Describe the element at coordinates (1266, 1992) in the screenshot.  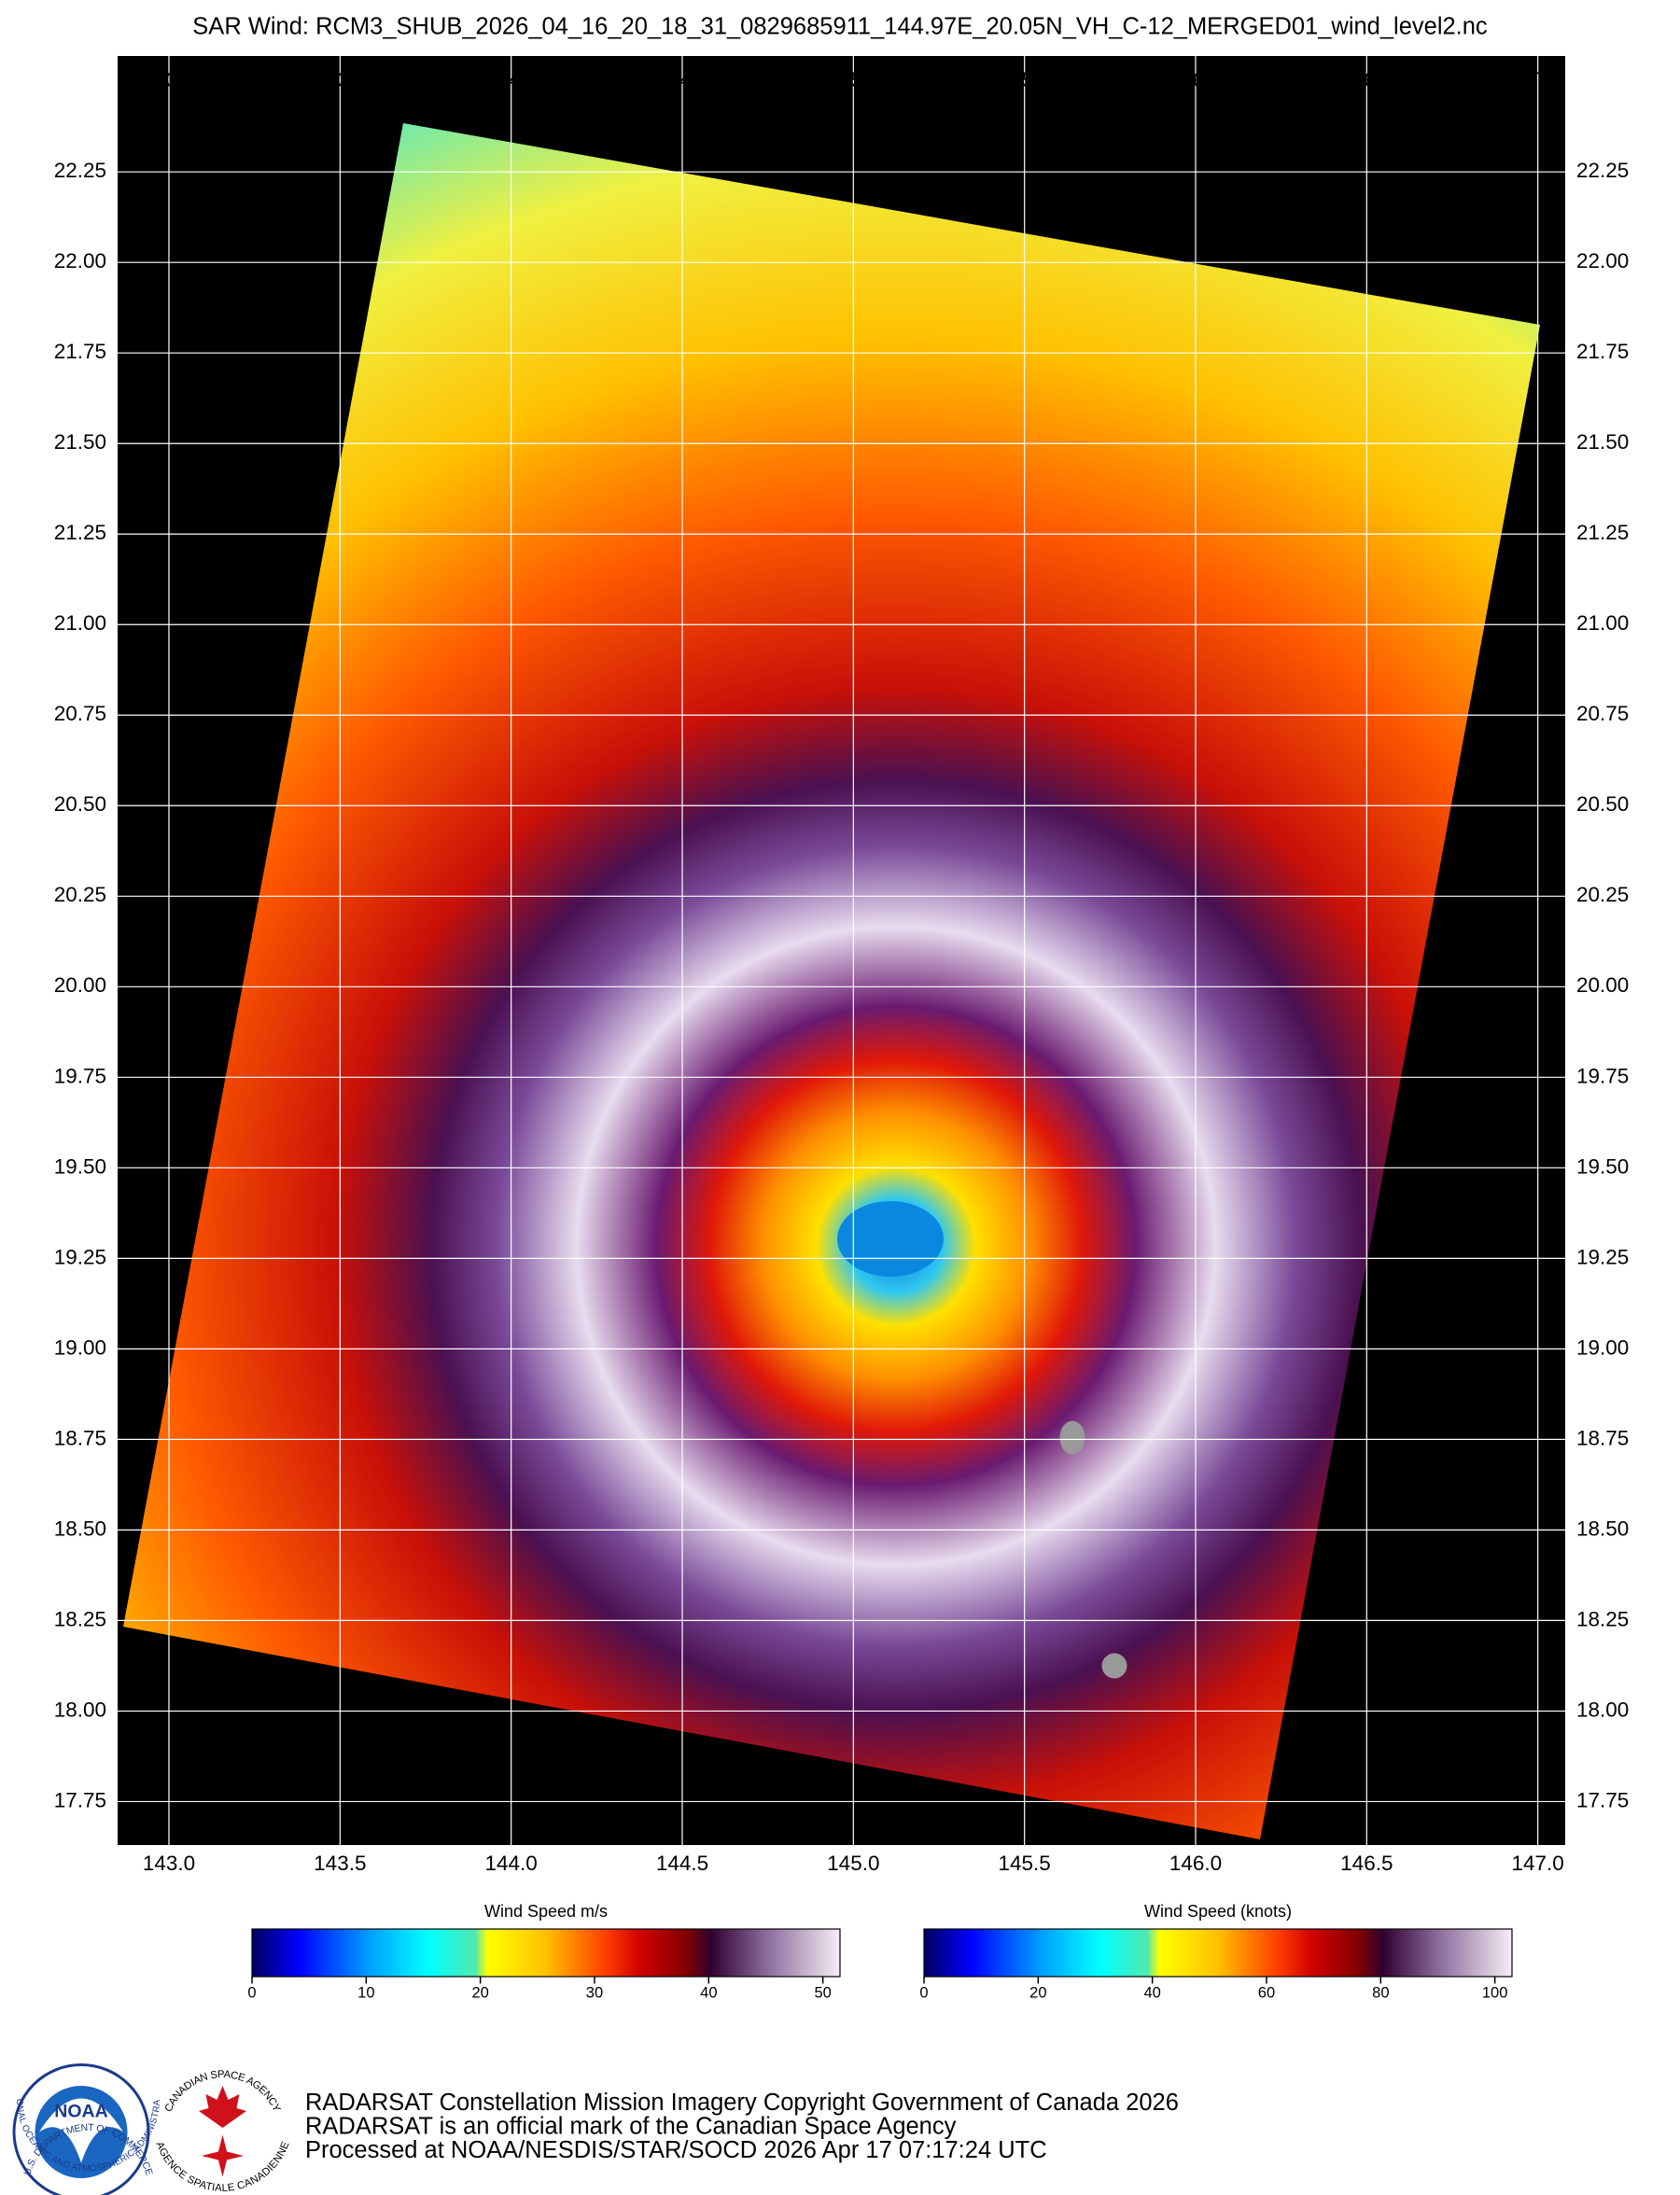
I see `colorbar-tick-label: 60` at that location.